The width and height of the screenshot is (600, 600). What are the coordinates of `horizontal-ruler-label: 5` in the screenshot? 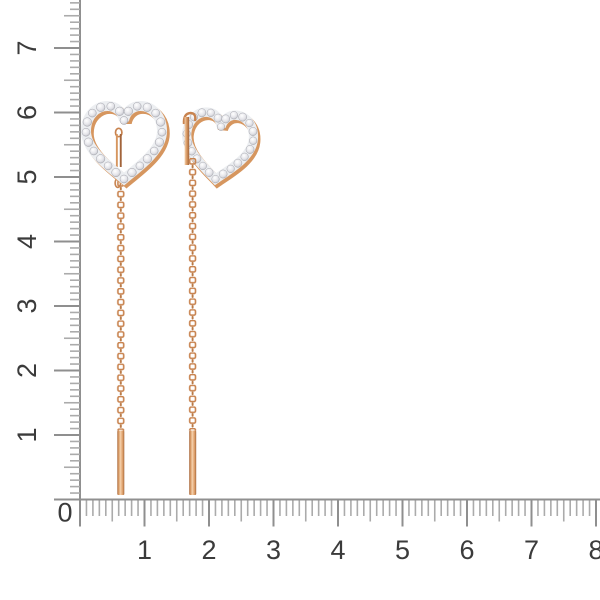 It's located at (402, 550).